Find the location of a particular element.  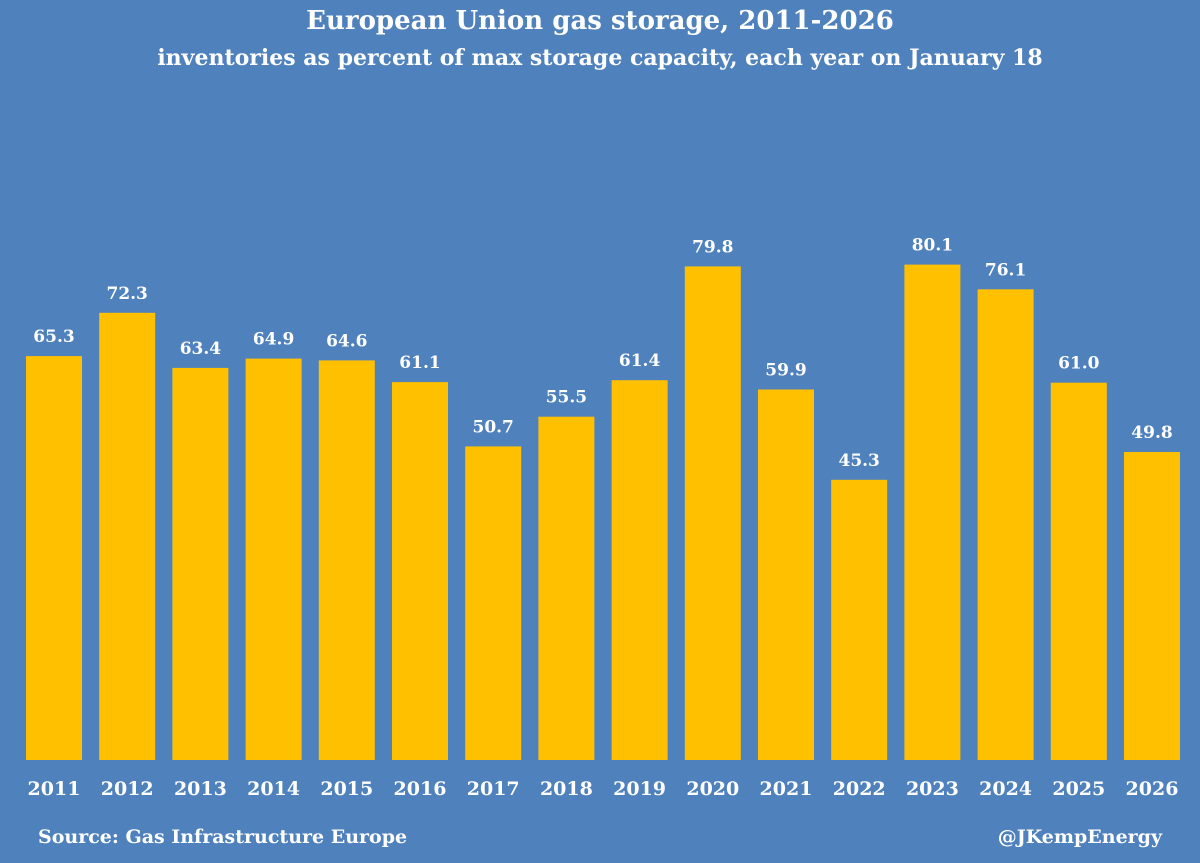

value-label-2024: 76.1 is located at coordinates (1005, 270).